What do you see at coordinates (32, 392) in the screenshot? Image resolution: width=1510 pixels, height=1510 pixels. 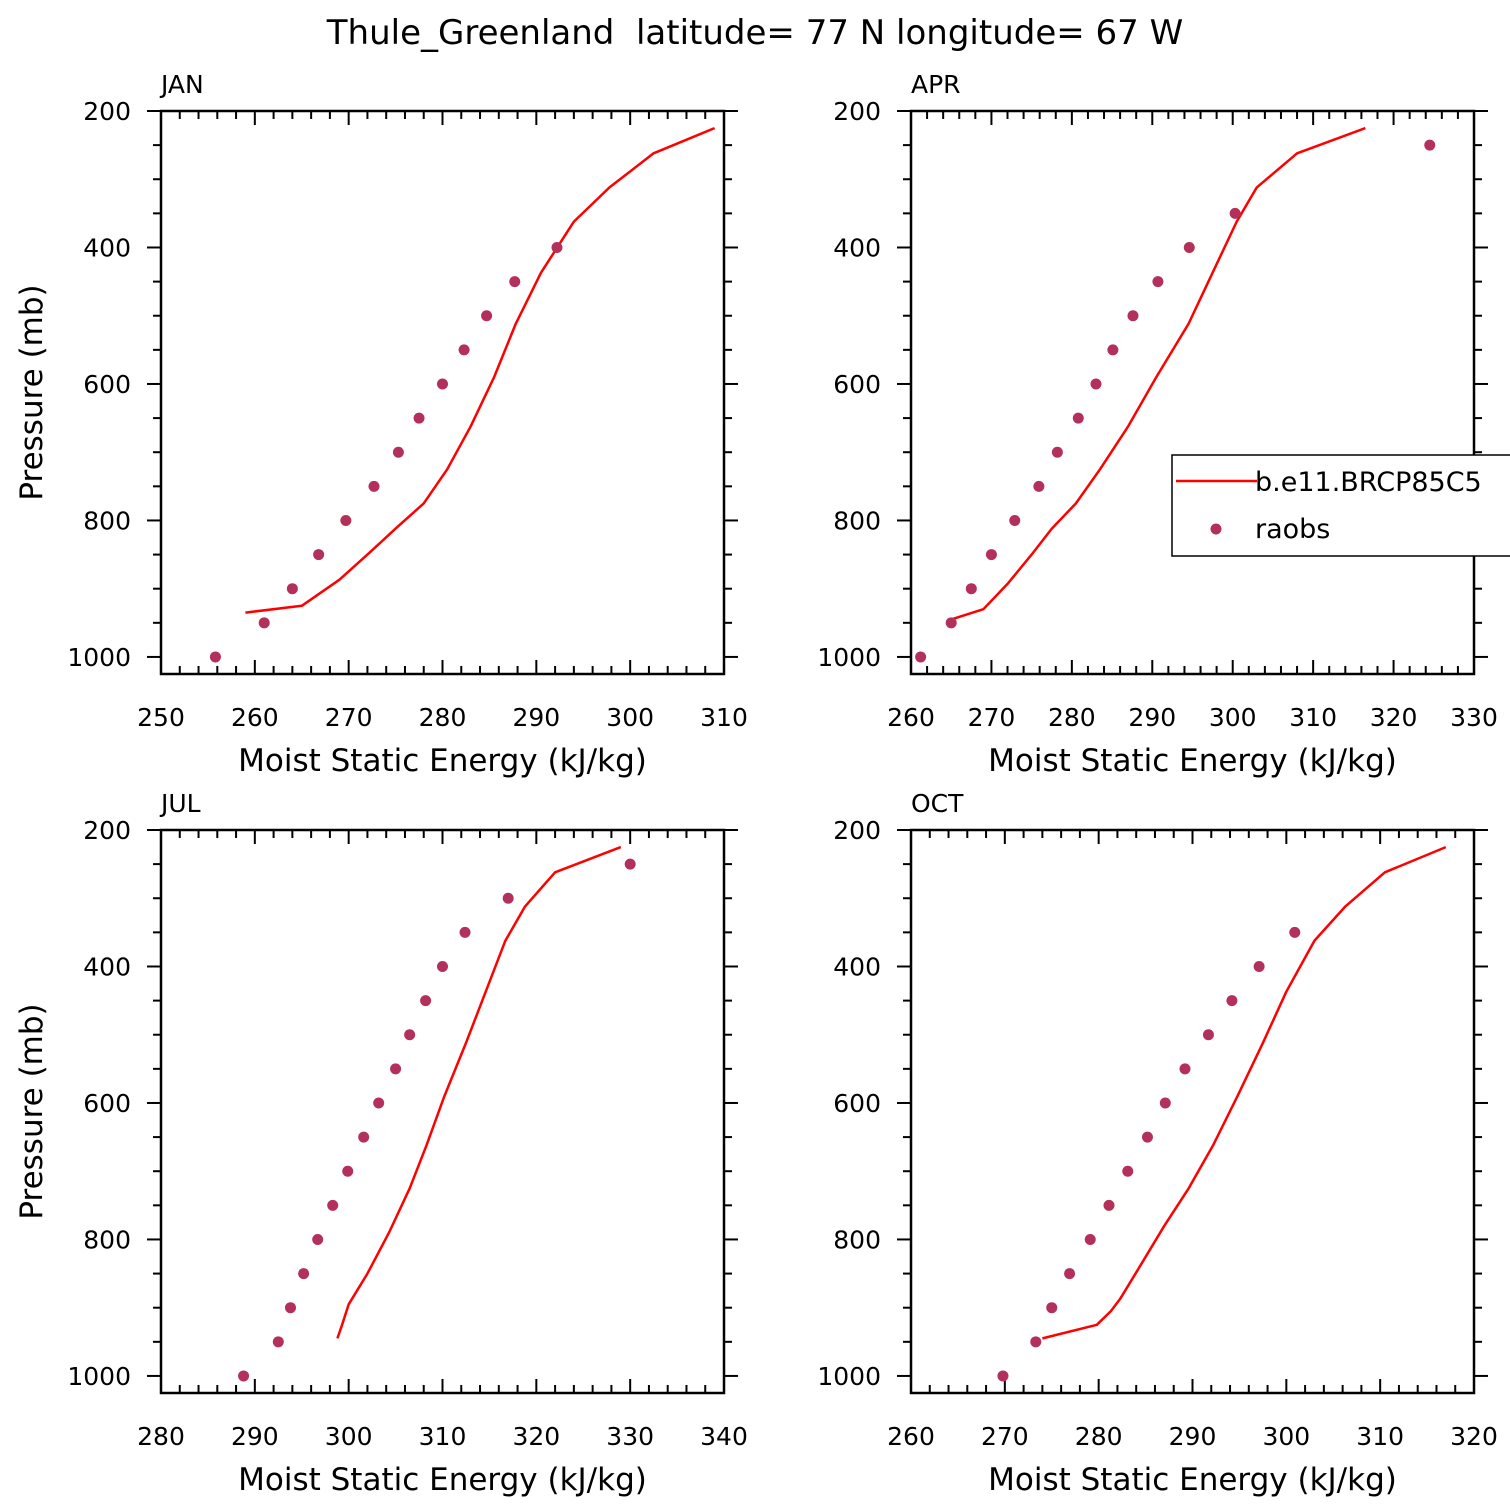 I see `y-axis-label: Pressure (mb)` at bounding box center [32, 392].